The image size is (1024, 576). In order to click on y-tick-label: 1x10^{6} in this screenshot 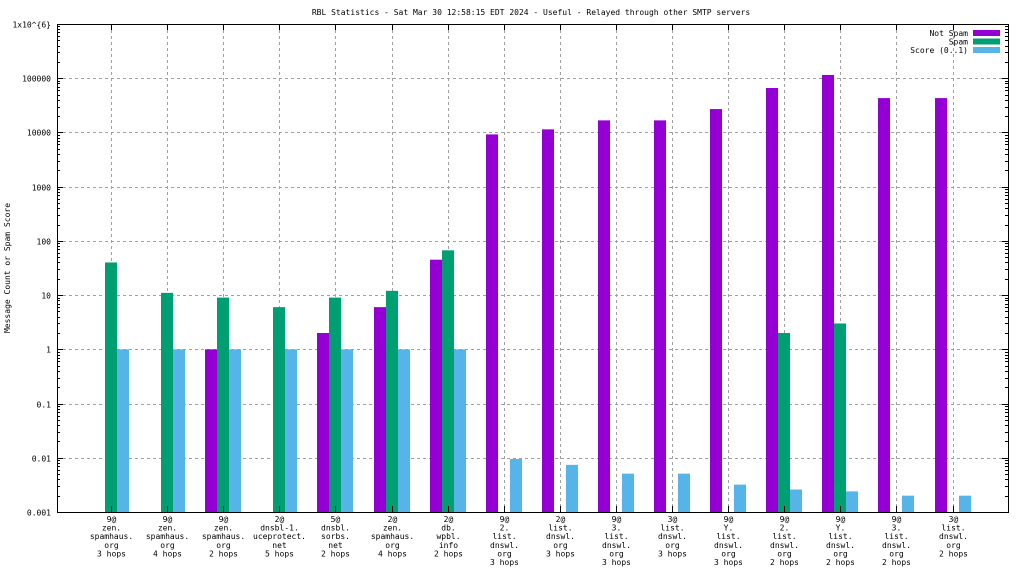, I will do `click(31, 25)`.